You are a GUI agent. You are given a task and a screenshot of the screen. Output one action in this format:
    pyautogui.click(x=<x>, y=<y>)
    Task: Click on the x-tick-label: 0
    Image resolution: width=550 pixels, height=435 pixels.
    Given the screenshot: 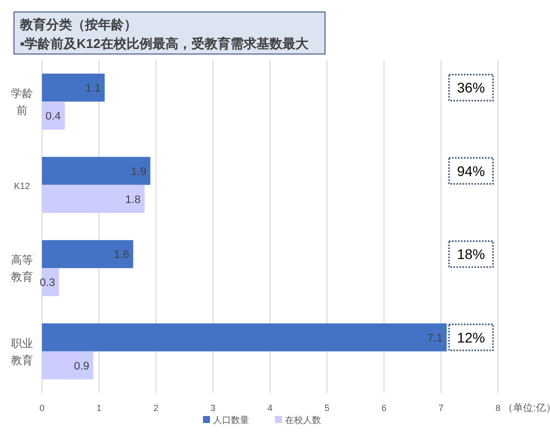 What is the action you would take?
    pyautogui.click(x=42, y=408)
    